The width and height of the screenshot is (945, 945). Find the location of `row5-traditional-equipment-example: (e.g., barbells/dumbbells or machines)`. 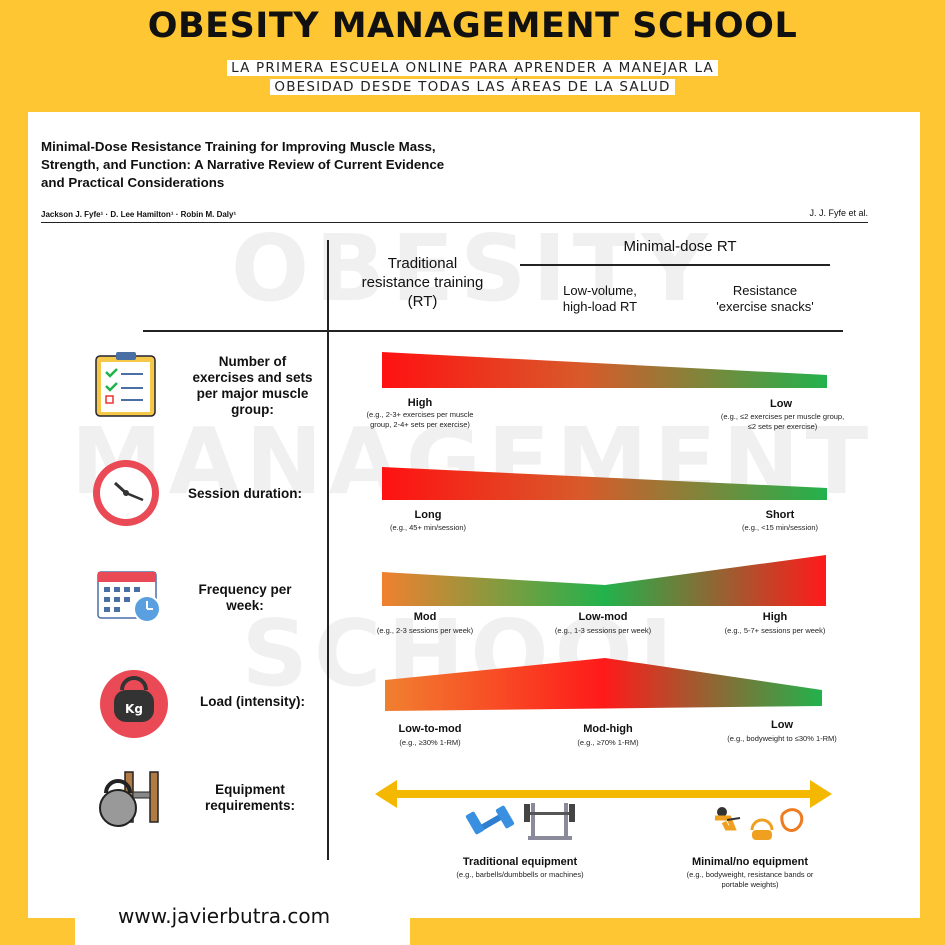

row5-traditional-equipment-example: (e.g., barbells/dumbbells or machines) is located at coordinates (520, 874).